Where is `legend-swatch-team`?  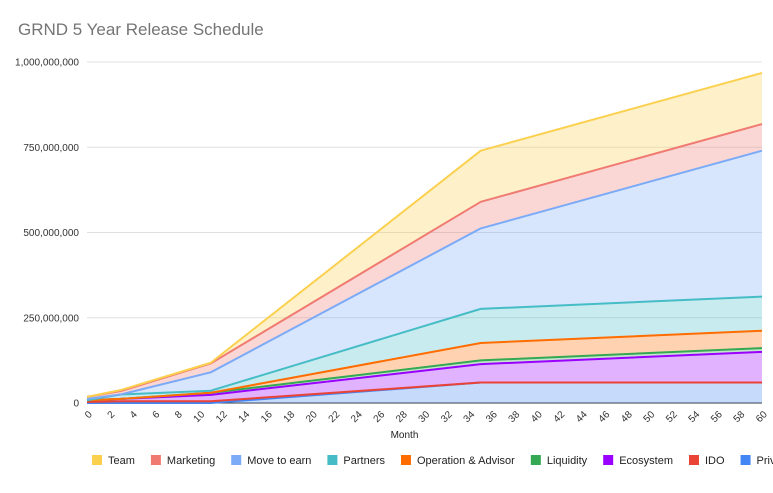 legend-swatch-team is located at coordinates (97, 460).